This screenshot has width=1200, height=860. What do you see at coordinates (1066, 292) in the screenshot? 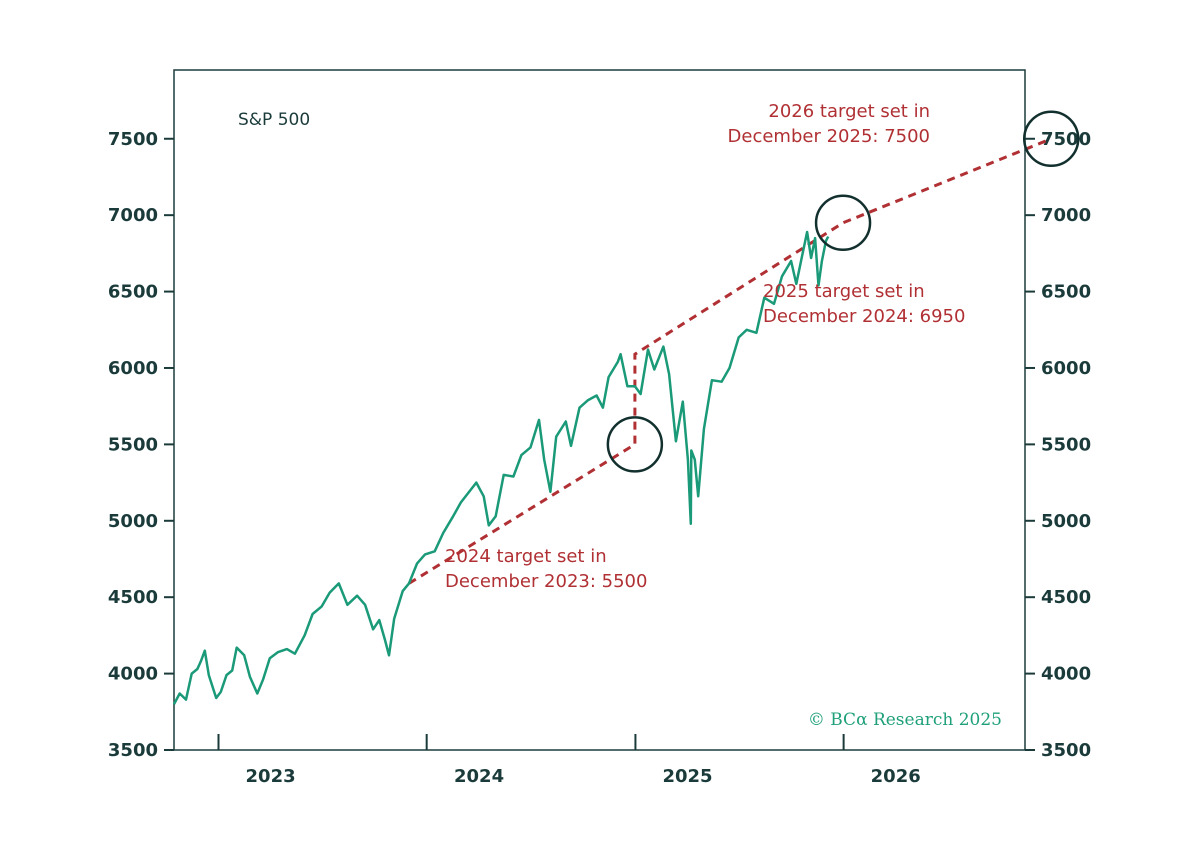
I see `y-tick-label-right: 6500` at bounding box center [1066, 292].